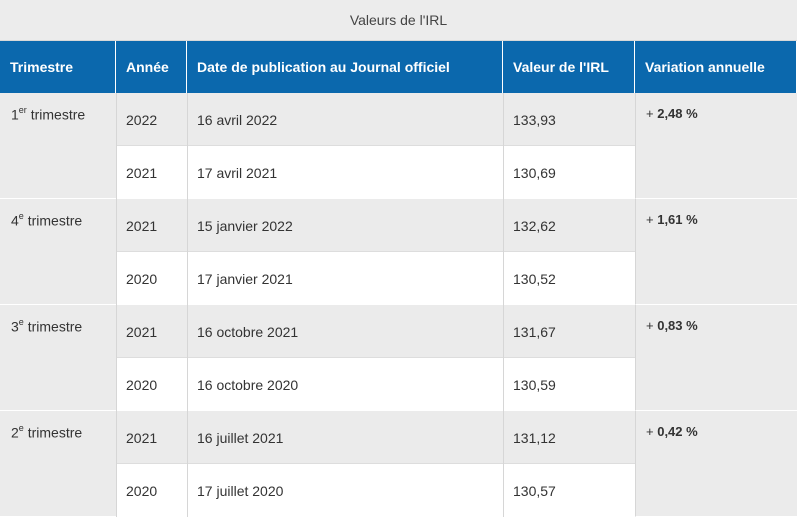 This screenshot has width=800, height=522. Describe the element at coordinates (345, 225) in the screenshot. I see `cell-date: 15 janvier 2022` at that location.